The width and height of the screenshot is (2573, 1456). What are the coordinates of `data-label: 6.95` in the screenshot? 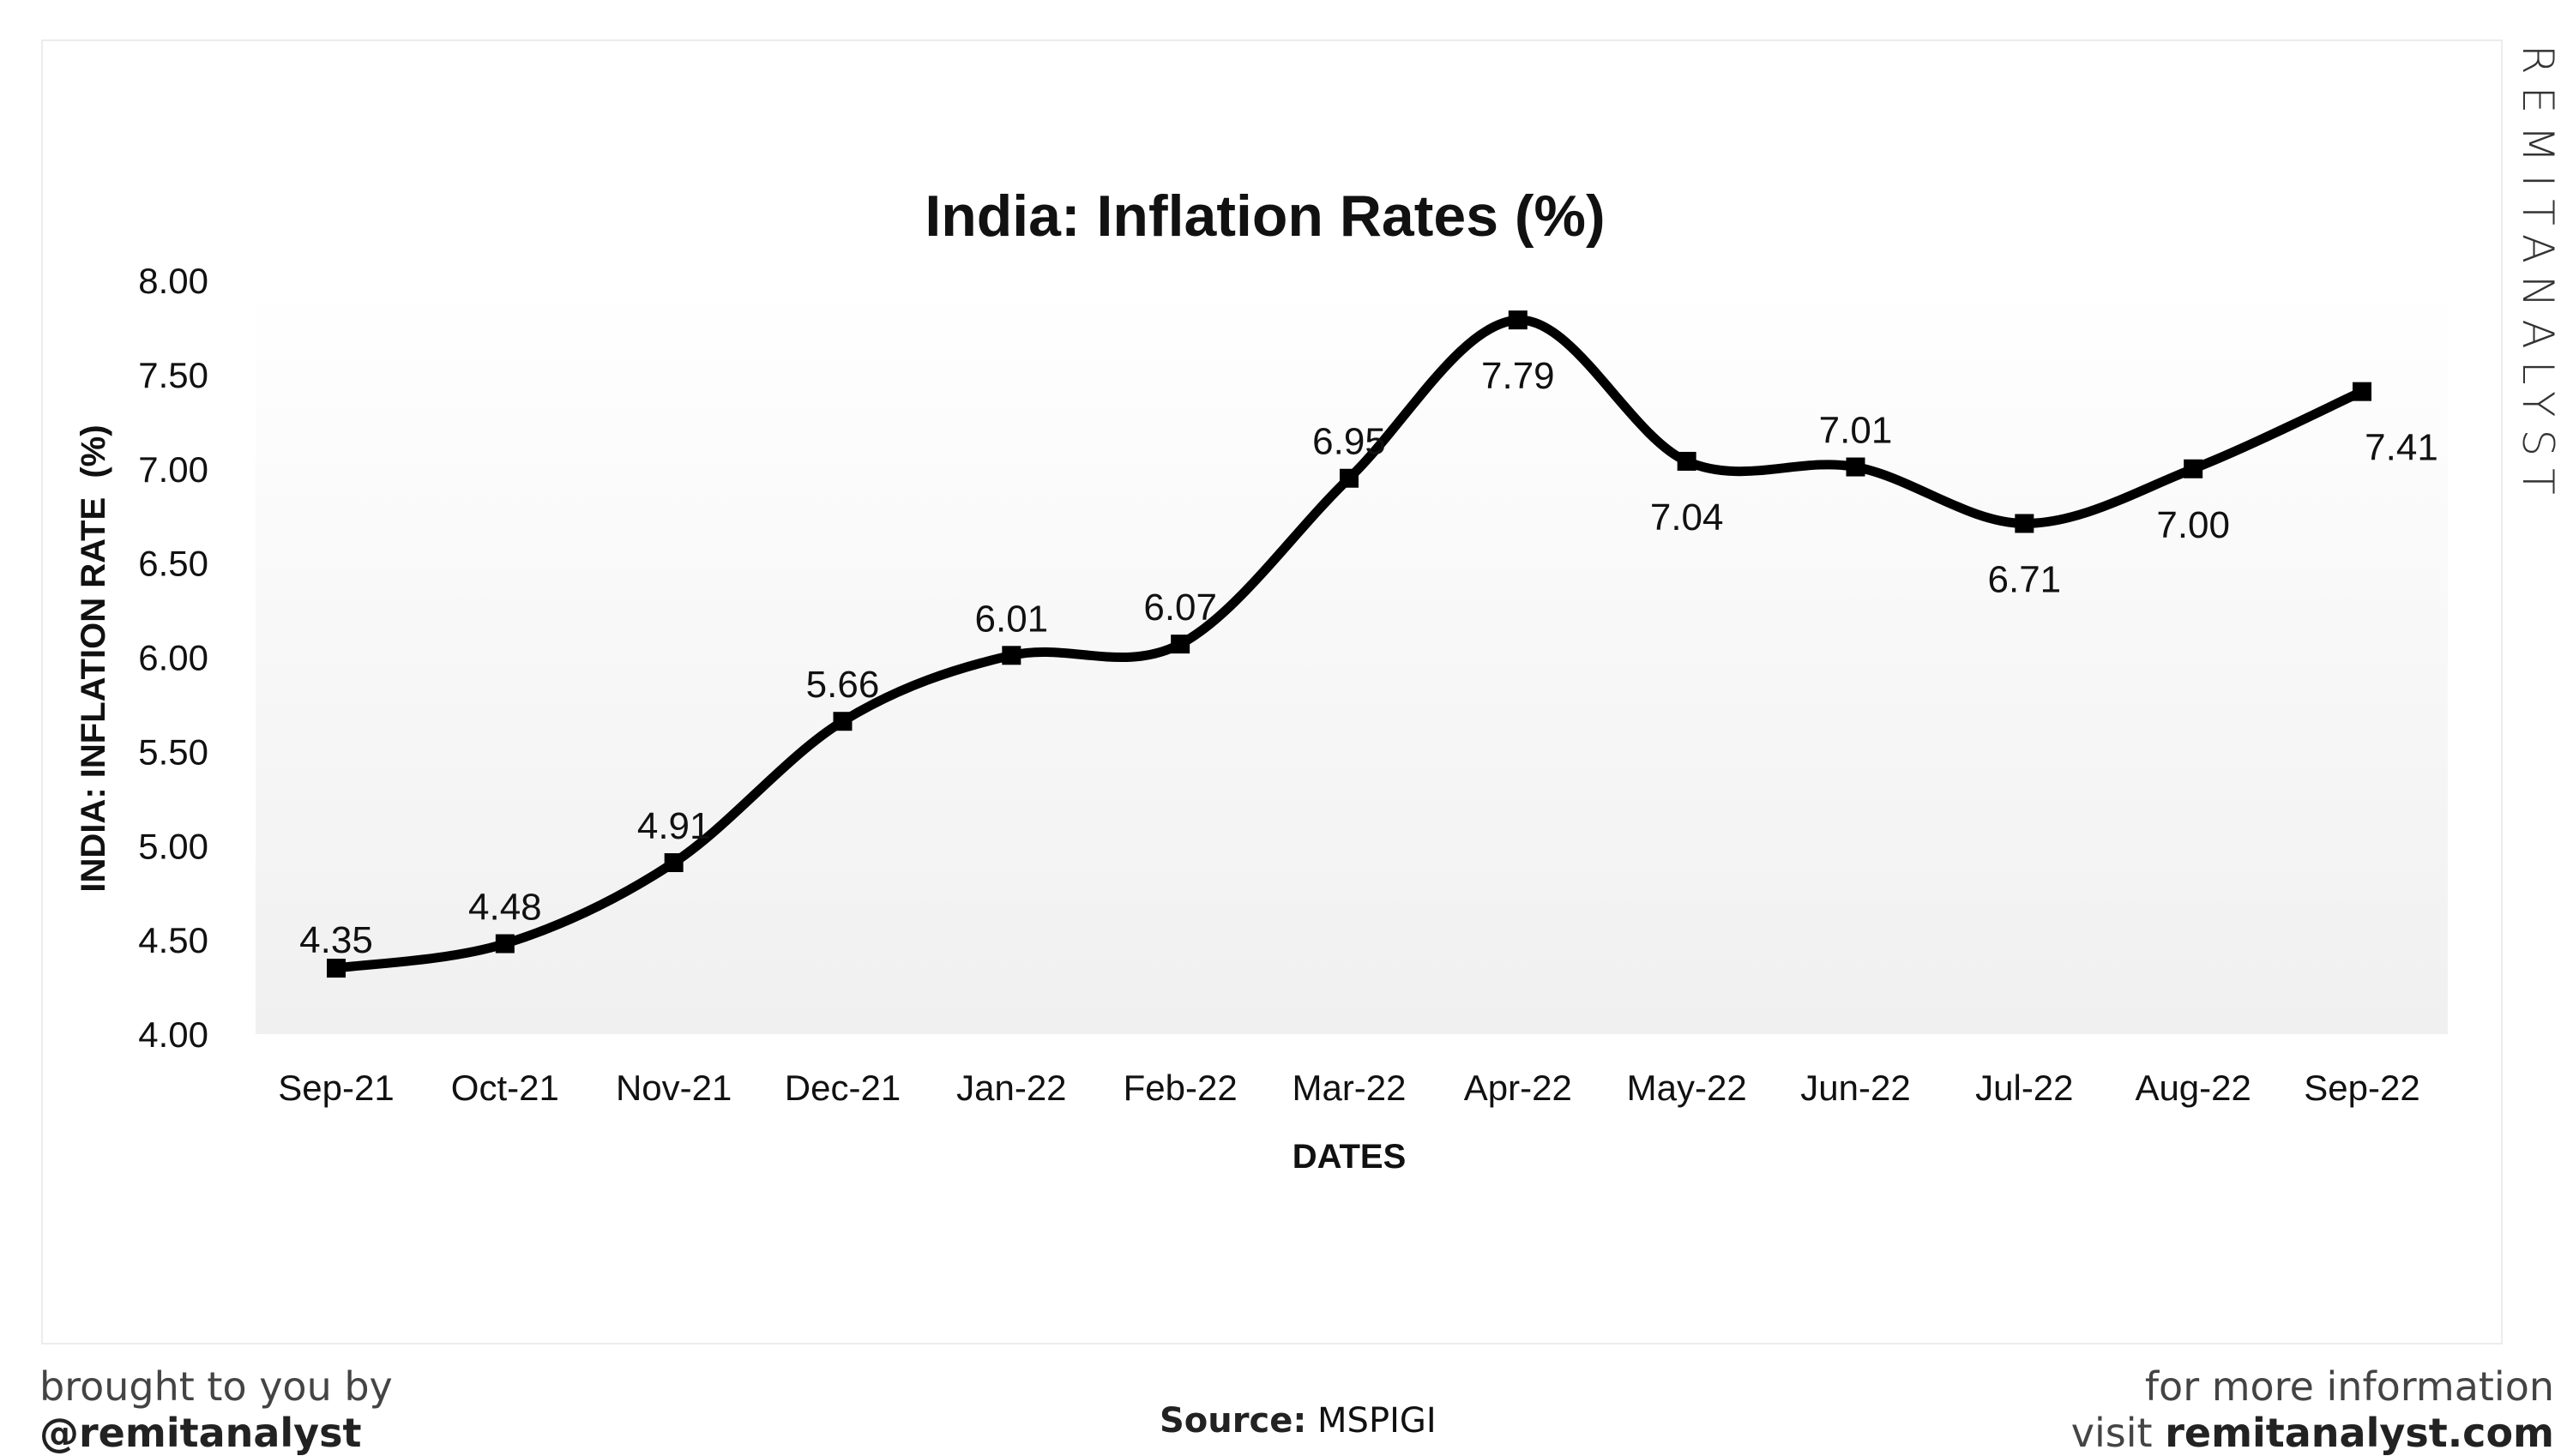 It's located at (1349, 442).